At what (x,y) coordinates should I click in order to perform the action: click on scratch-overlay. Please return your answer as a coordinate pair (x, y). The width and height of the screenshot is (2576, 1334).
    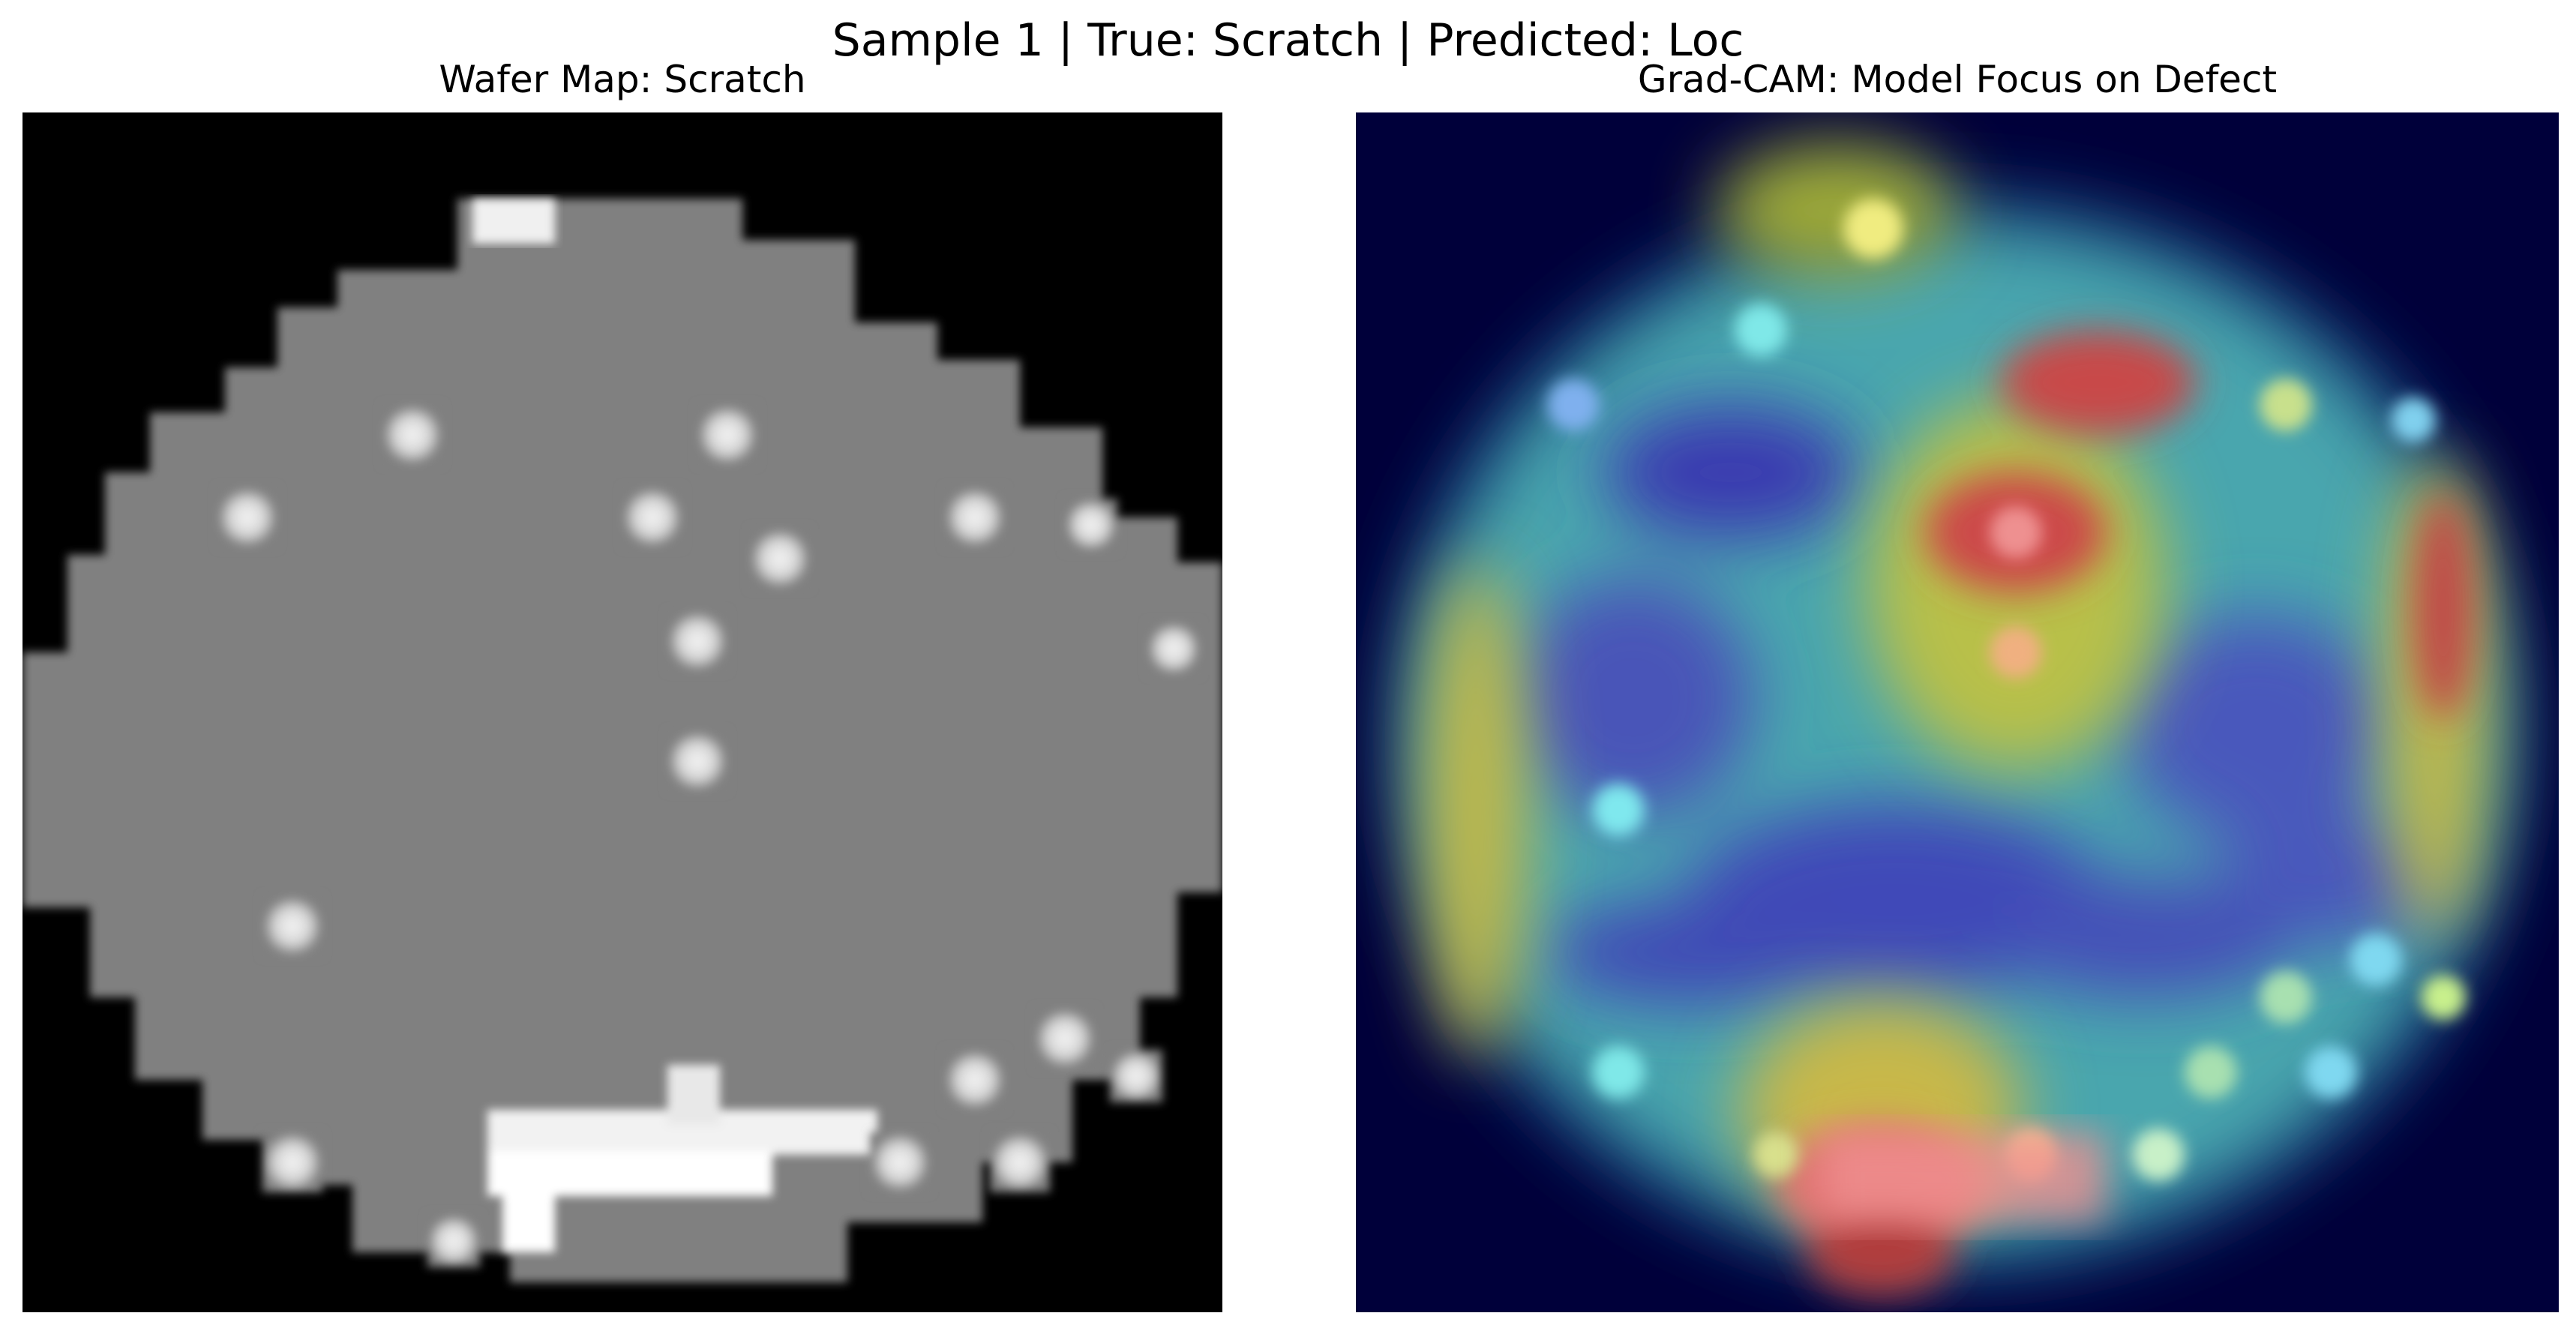
    Looking at the image, I should click on (1964, 1177).